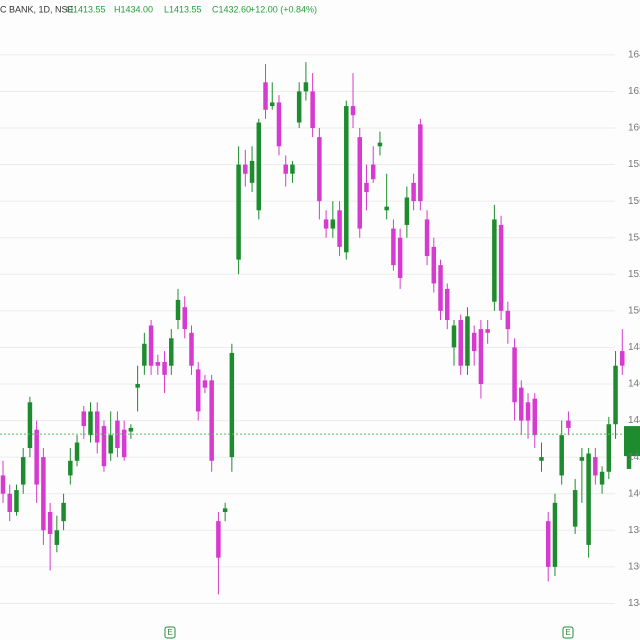  Describe the element at coordinates (634, 54) in the screenshot. I see `y-tick-label: 1640` at that location.